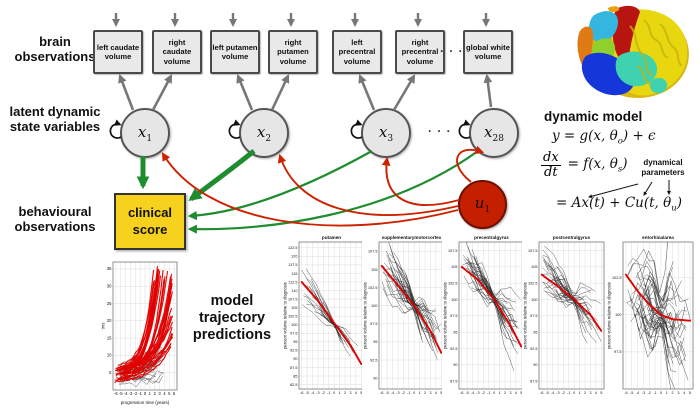 The image size is (700, 413). I want to click on svg-text: 15, so click(109, 337).